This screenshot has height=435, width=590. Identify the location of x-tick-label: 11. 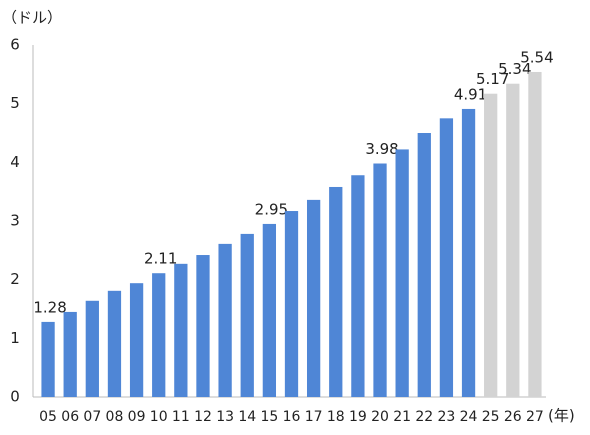
(181, 417).